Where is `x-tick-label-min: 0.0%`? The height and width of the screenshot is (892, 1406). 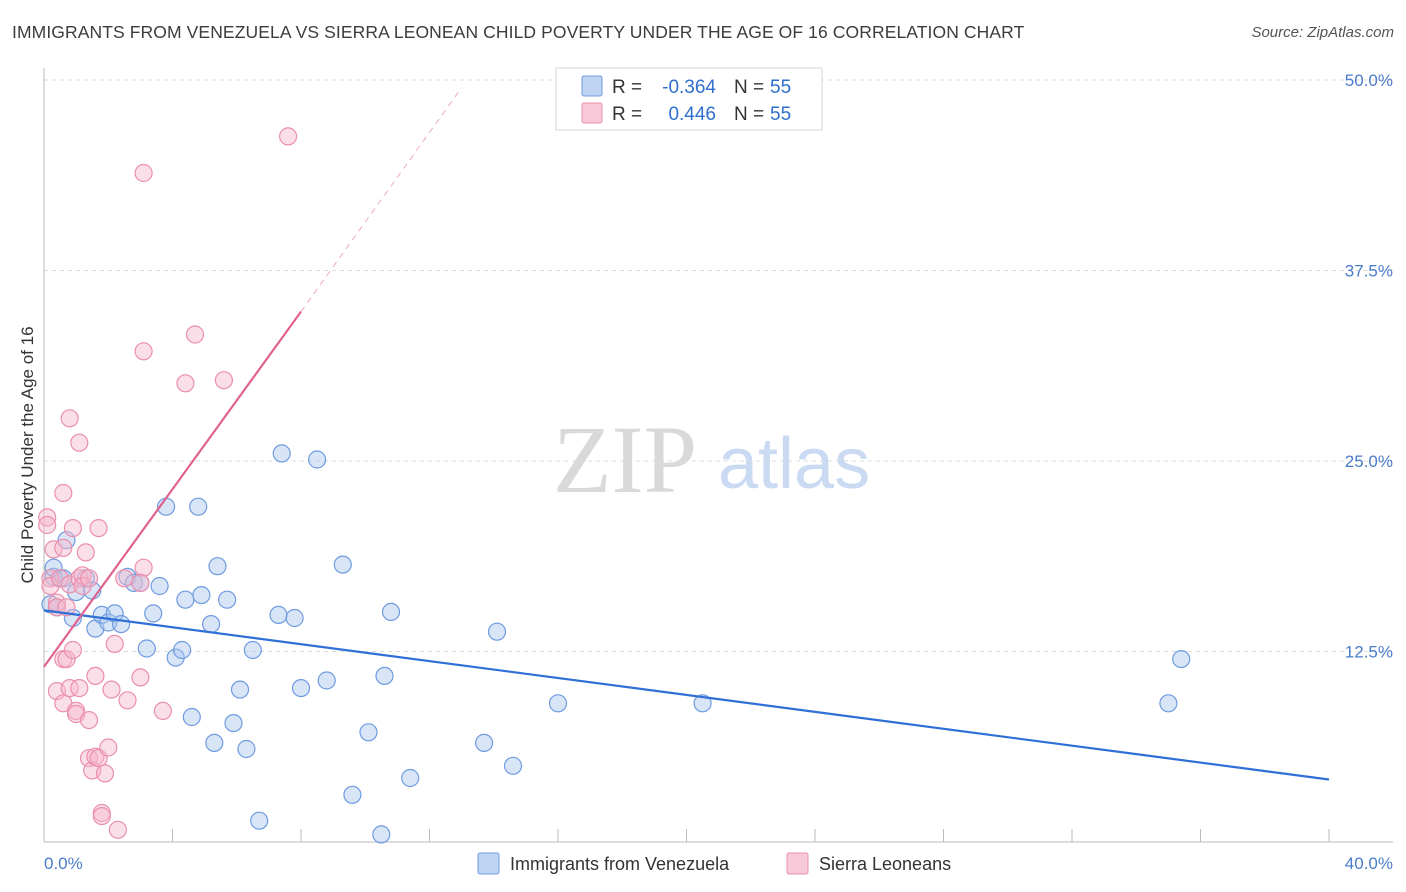 x-tick-label-min: 0.0% is located at coordinates (63, 863).